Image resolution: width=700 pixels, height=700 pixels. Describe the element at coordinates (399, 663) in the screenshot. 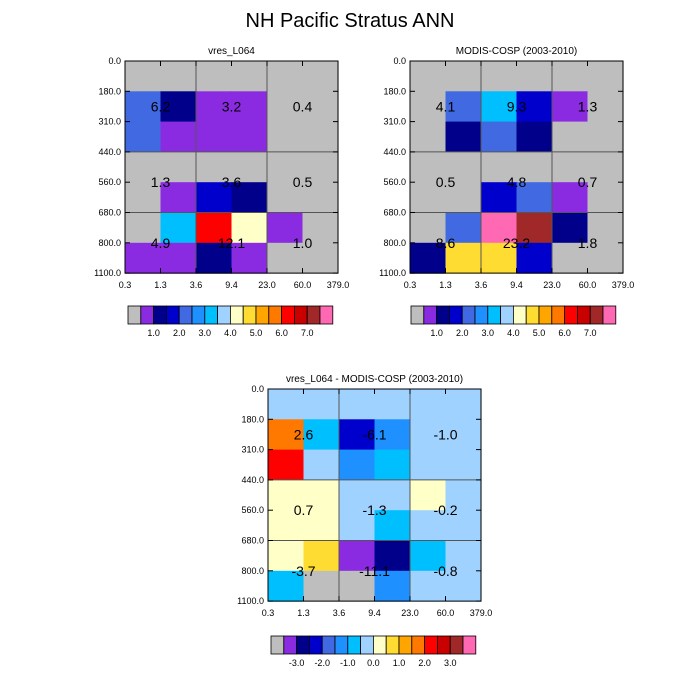

I see `colorbar-label: 1.0` at that location.